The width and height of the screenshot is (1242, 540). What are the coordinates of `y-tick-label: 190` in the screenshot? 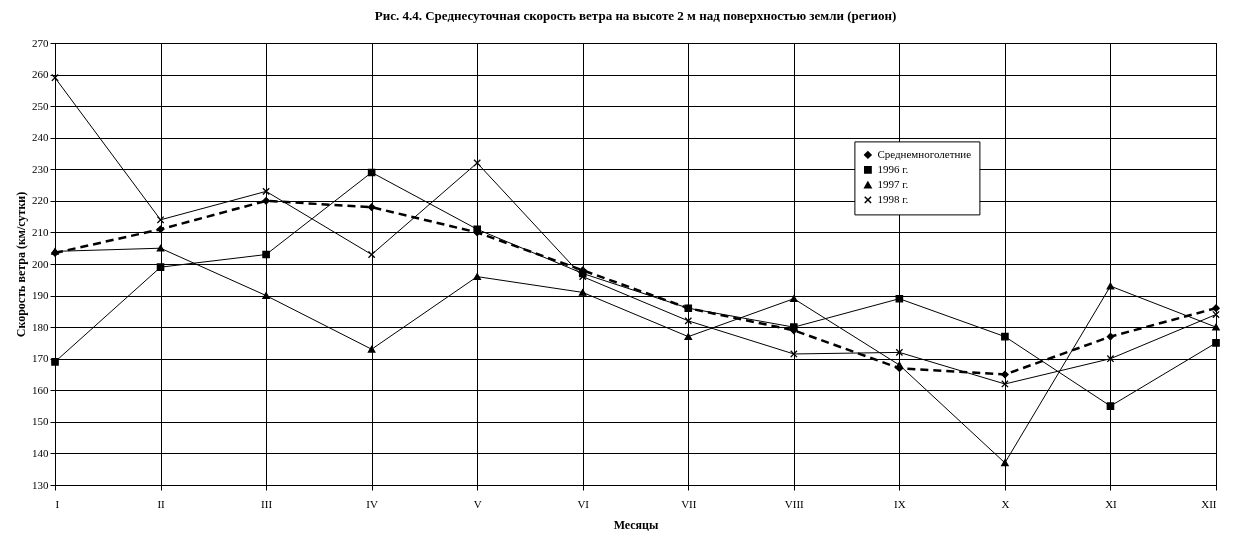 It's located at (40, 295).